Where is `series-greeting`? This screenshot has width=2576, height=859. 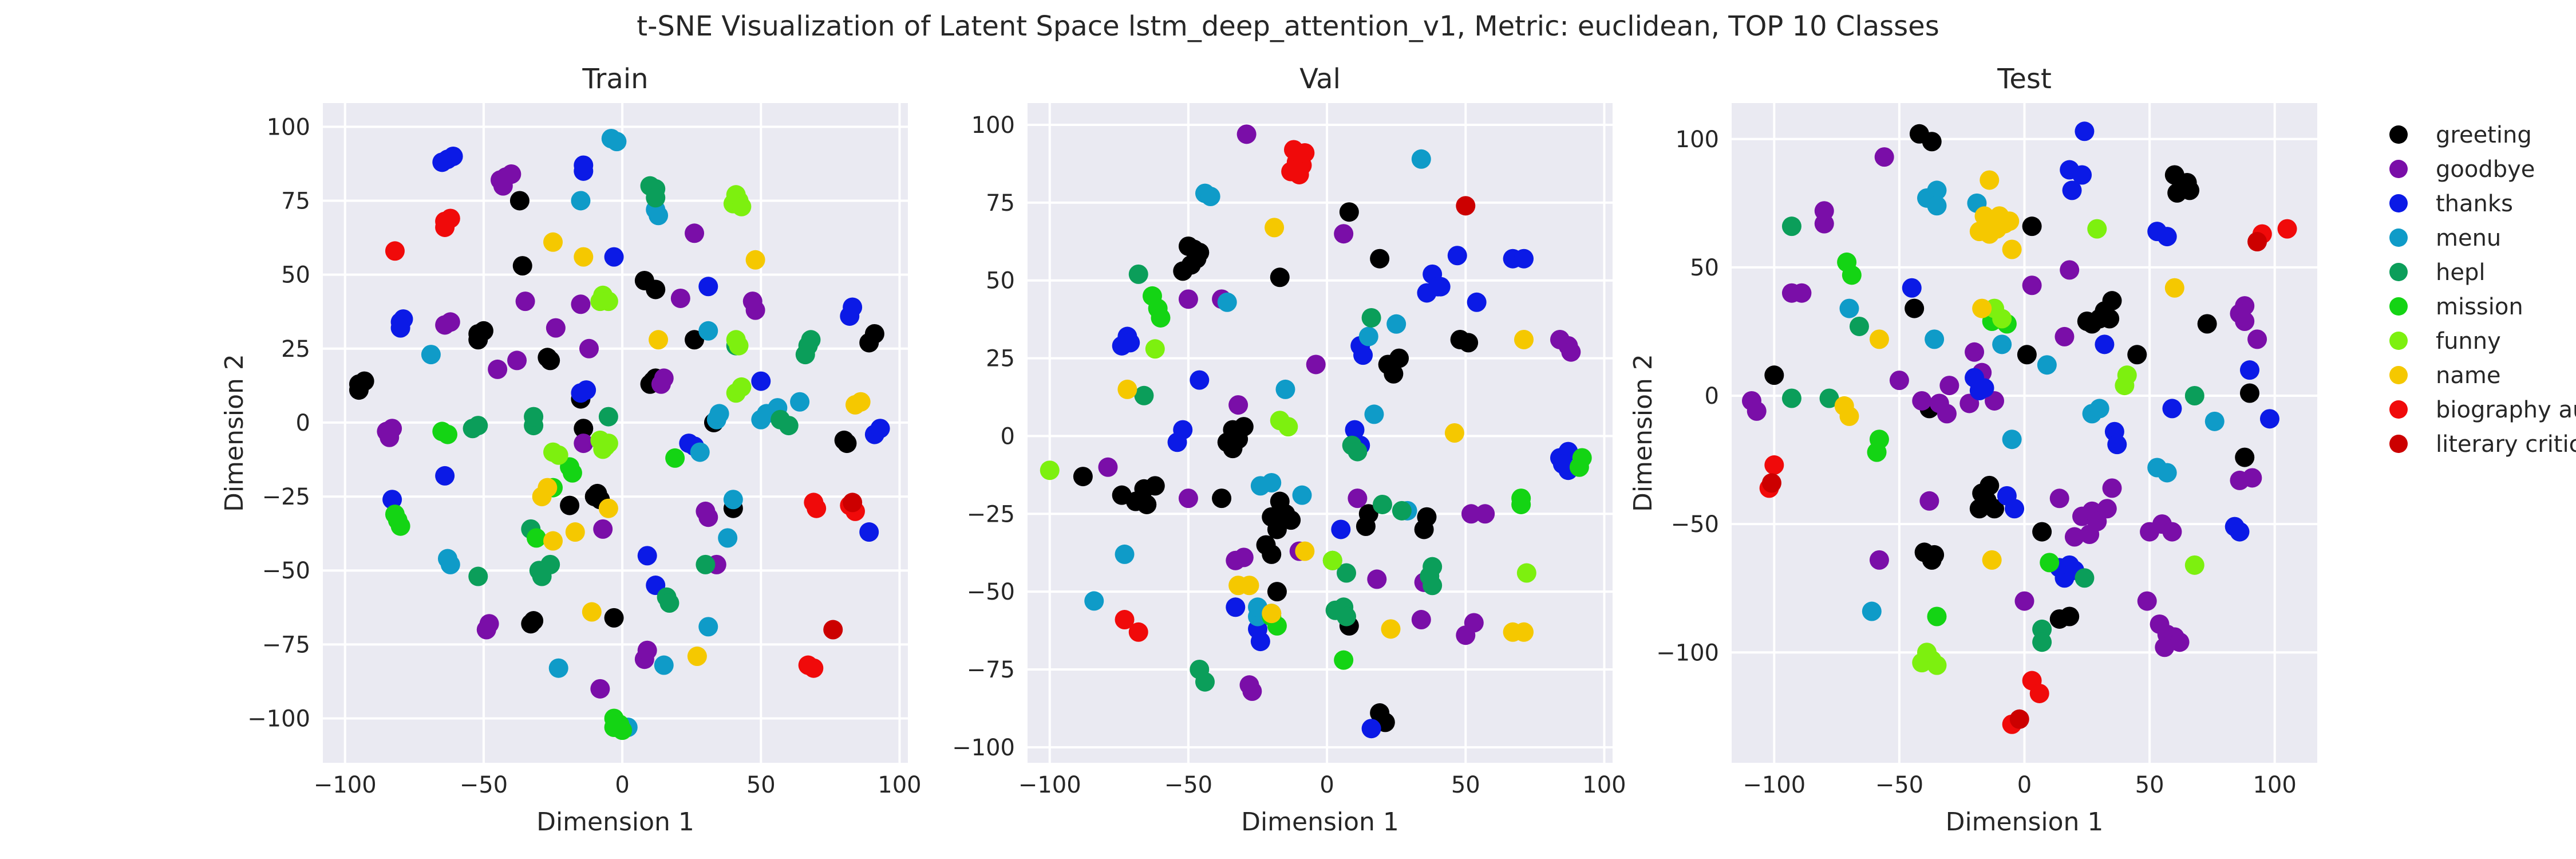
series-greeting is located at coordinates (1276, 467).